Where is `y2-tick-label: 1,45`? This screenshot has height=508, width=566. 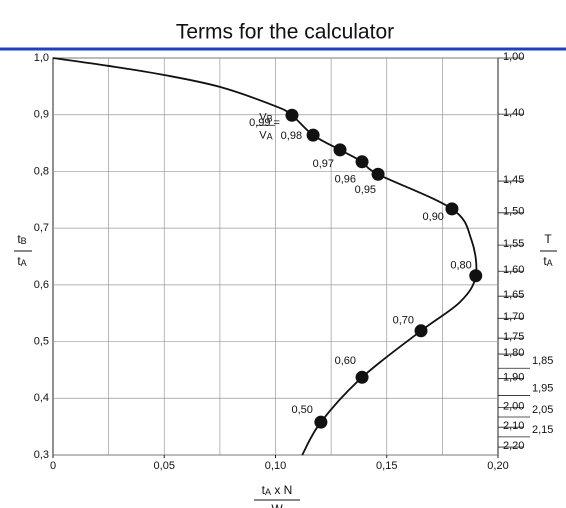 y2-tick-label: 1,45 is located at coordinates (513, 180).